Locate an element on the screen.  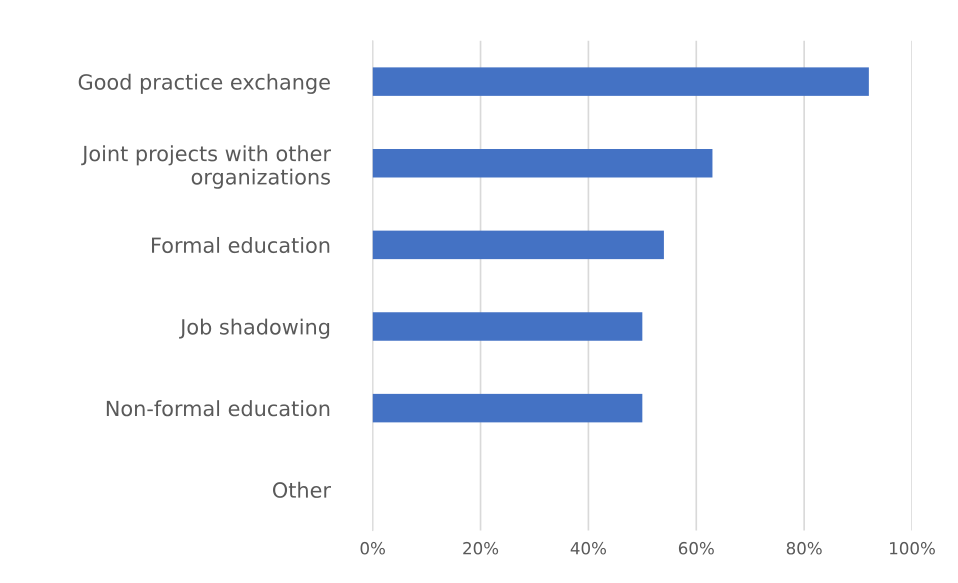
x-tick-label: 80% is located at coordinates (804, 548).